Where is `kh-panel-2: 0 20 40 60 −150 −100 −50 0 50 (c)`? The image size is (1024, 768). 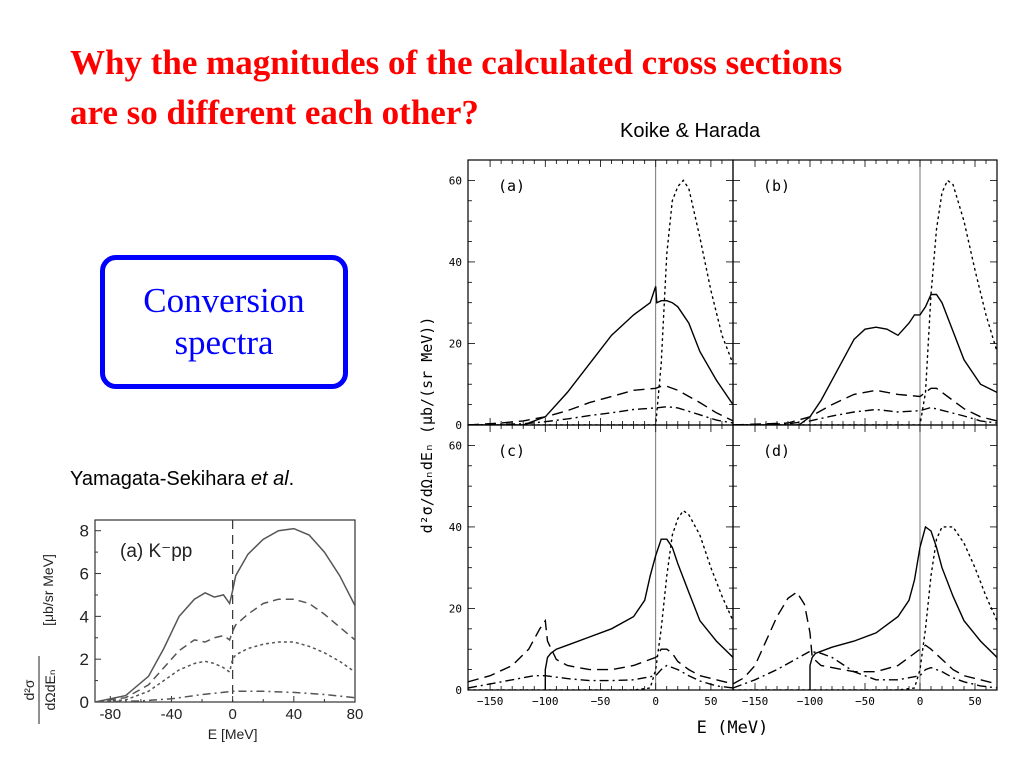
kh-panel-2: 0 20 40 60 −150 −100 −50 0 50 (c) is located at coordinates (591, 566).